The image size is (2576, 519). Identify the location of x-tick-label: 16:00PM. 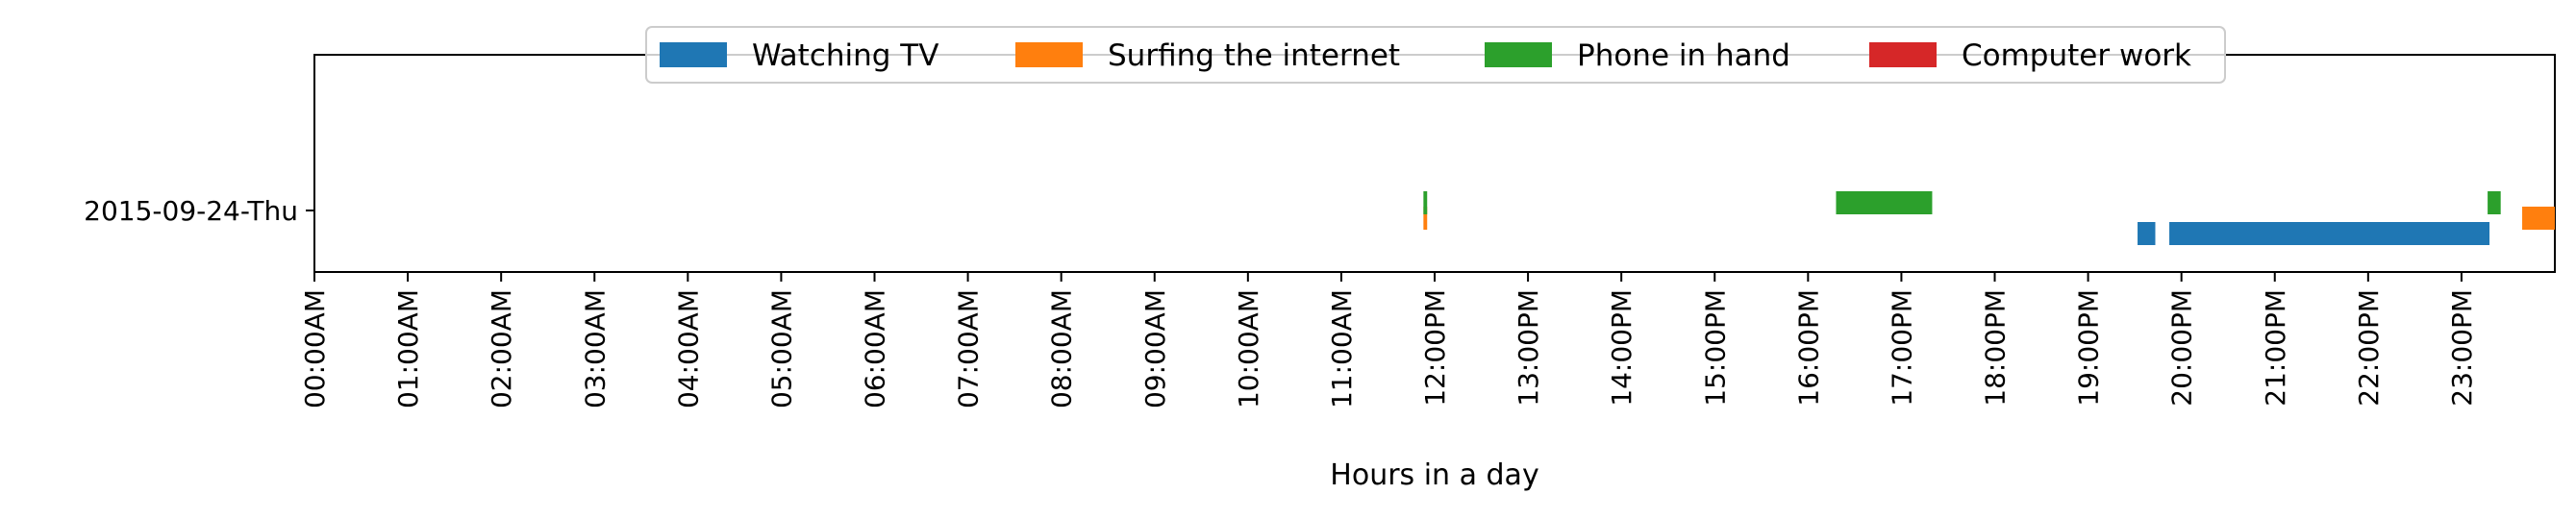
(1808, 348).